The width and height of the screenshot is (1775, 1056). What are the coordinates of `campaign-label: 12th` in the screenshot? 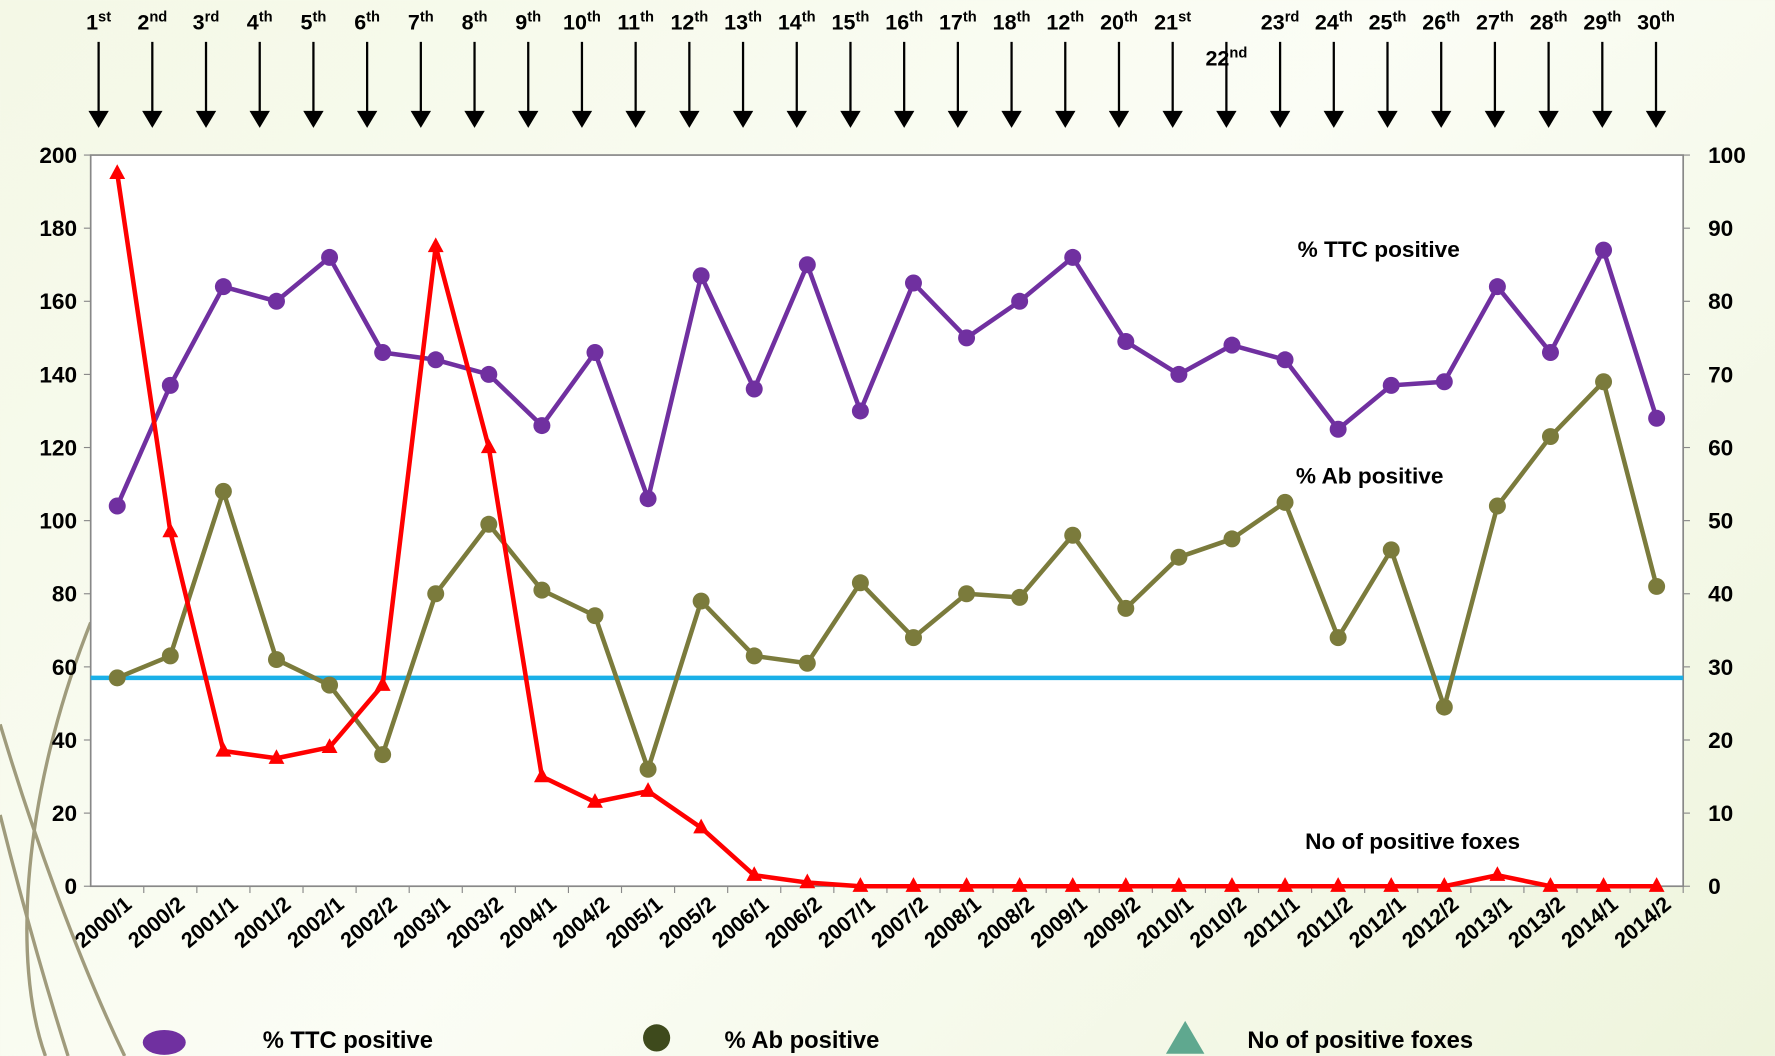 It's located at (1065, 22).